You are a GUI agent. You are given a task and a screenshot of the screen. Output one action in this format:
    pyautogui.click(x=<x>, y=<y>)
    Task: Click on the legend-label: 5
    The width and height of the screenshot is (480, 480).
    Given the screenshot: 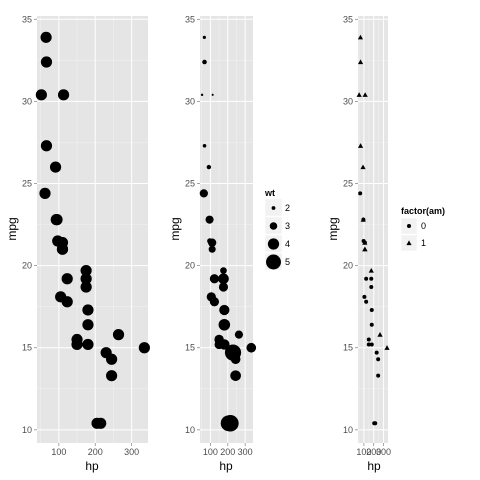 What is the action you would take?
    pyautogui.click(x=287, y=262)
    